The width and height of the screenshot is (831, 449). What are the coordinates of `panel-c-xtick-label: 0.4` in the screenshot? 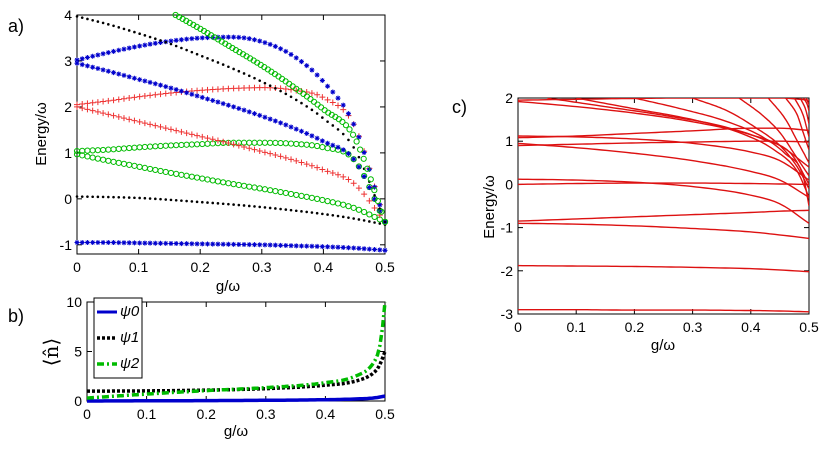 It's located at (751, 327).